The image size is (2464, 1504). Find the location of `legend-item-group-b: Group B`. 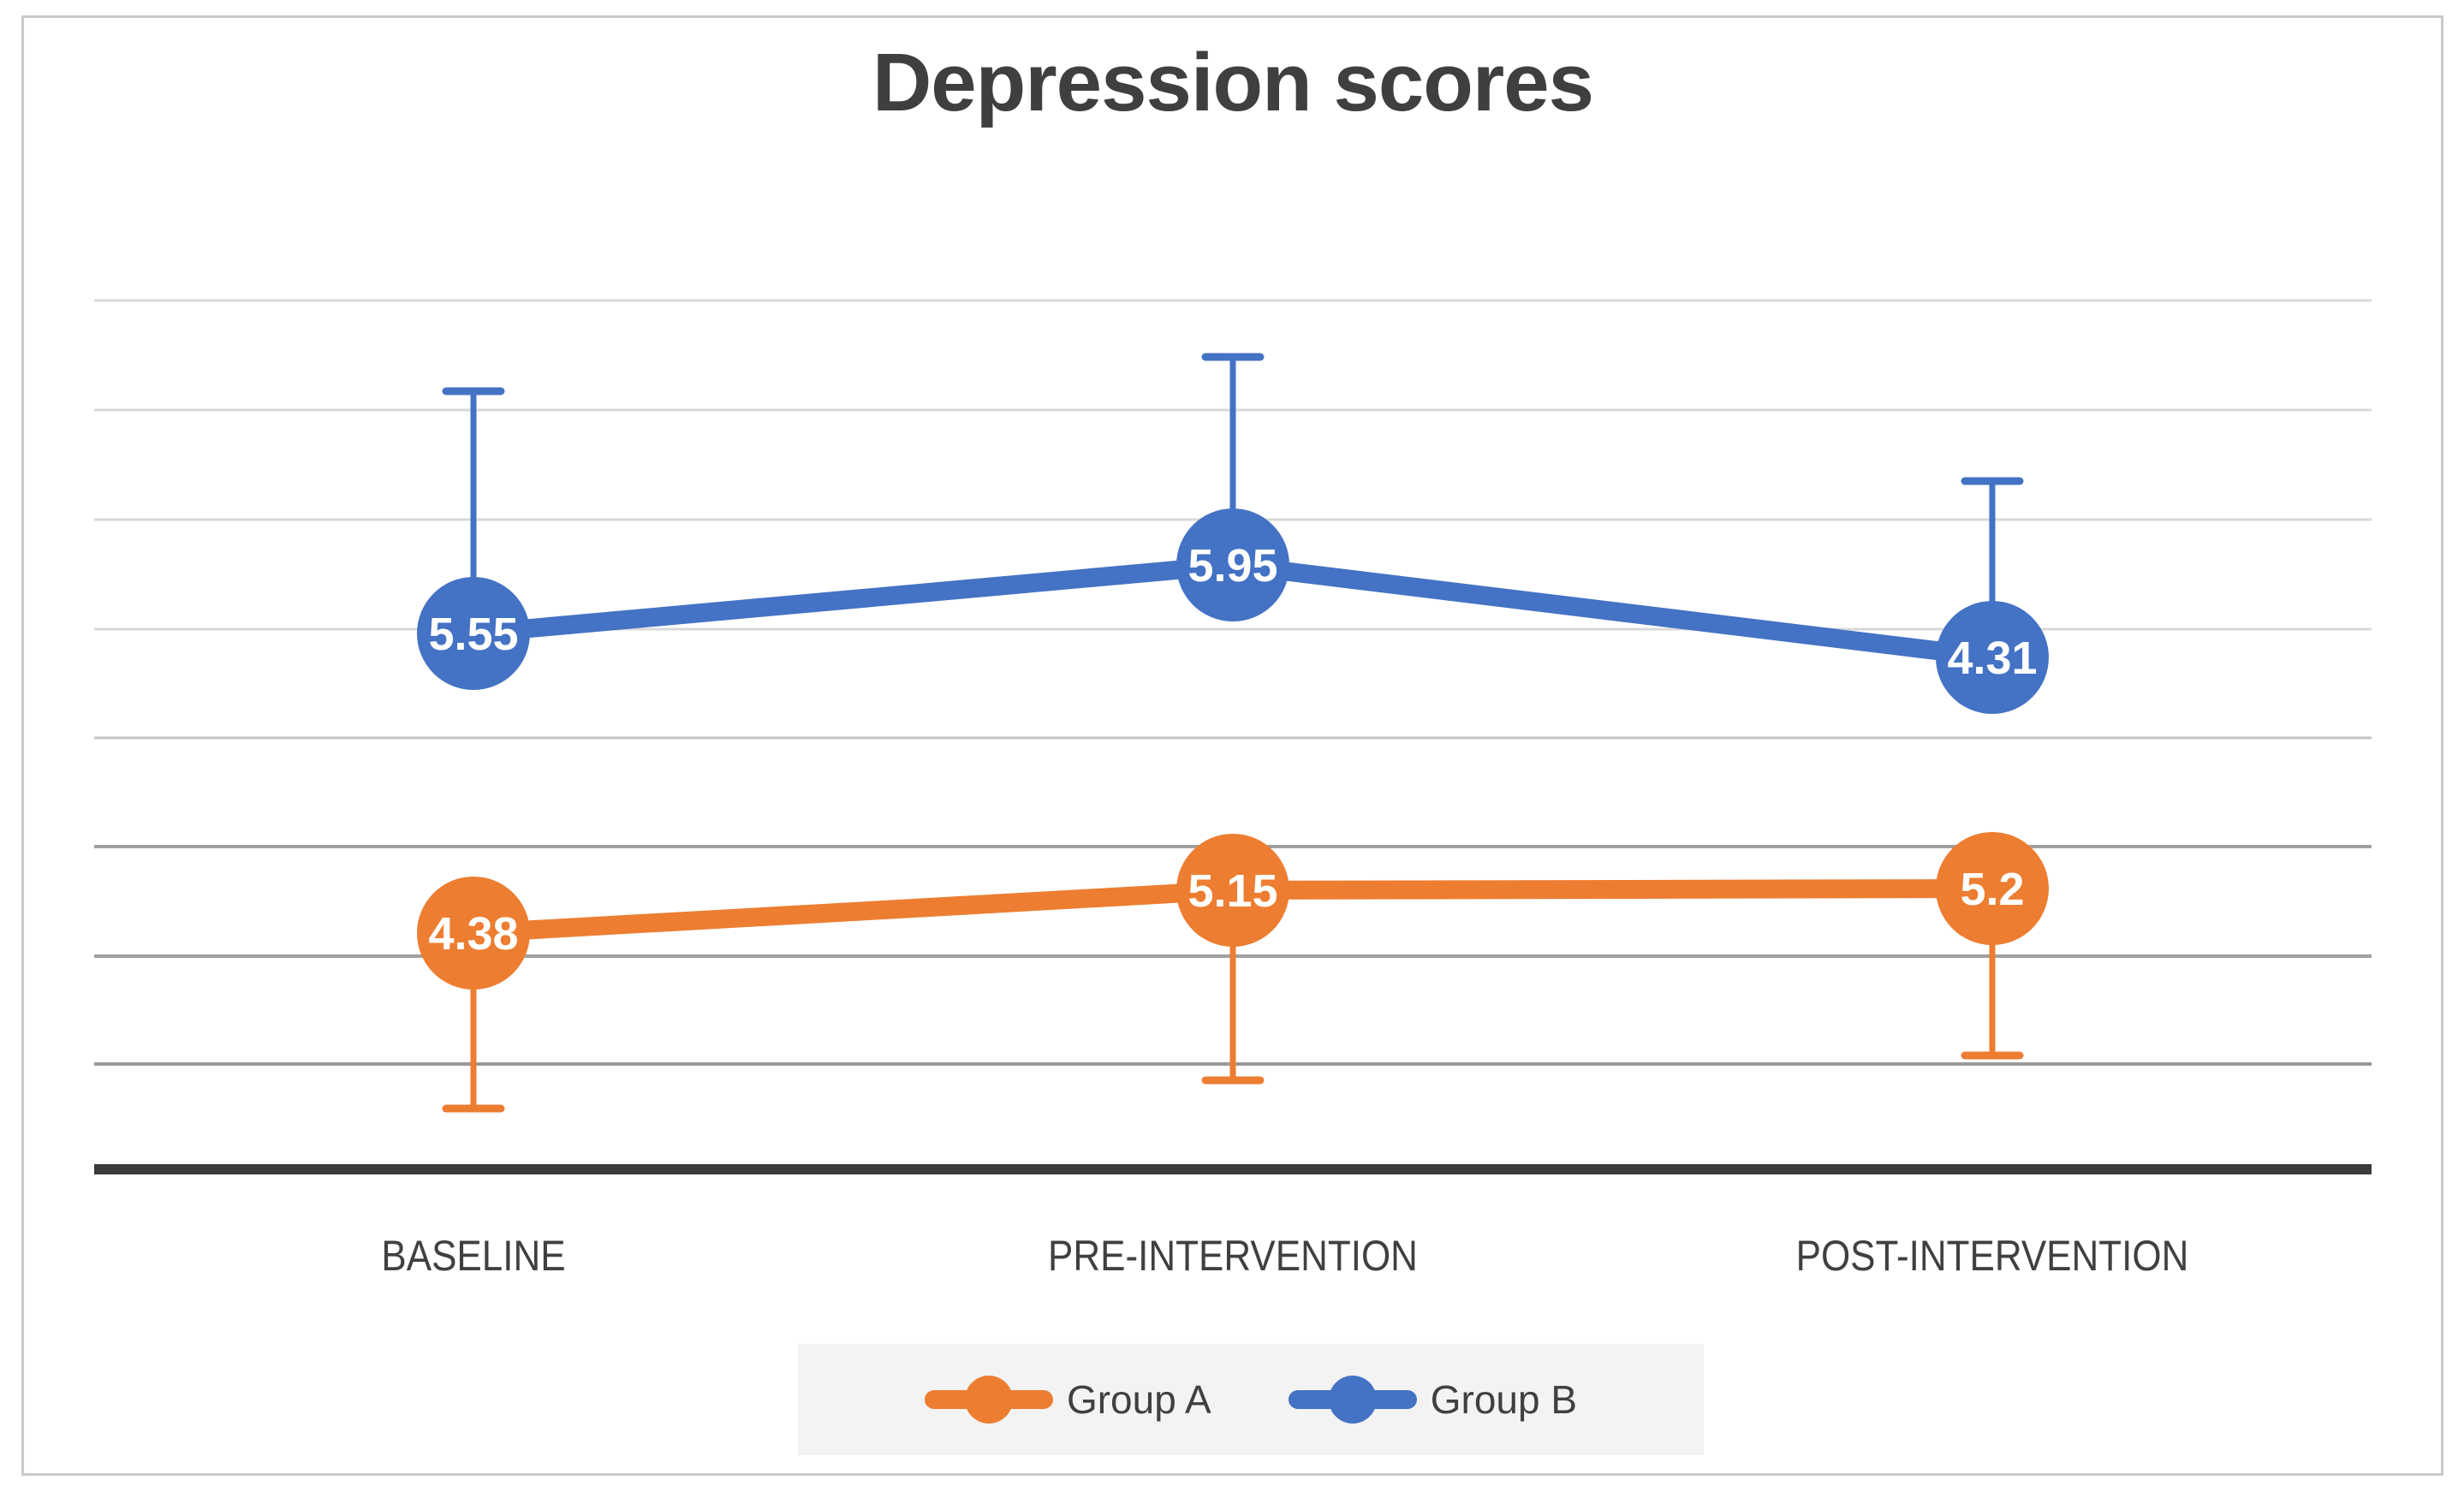

legend-item-group-b: Group B is located at coordinates (1433, 1399).